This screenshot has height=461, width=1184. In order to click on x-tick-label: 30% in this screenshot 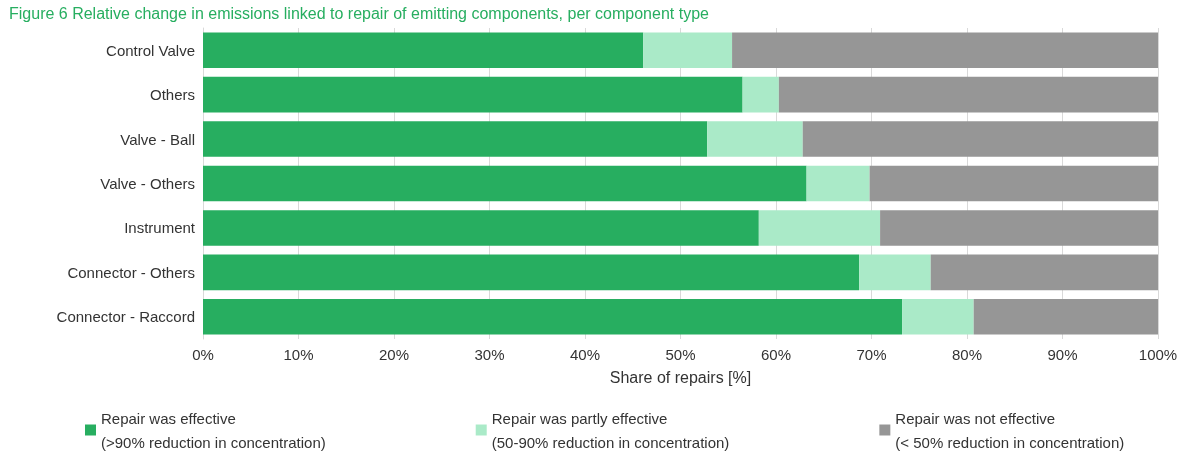, I will do `click(489, 354)`.